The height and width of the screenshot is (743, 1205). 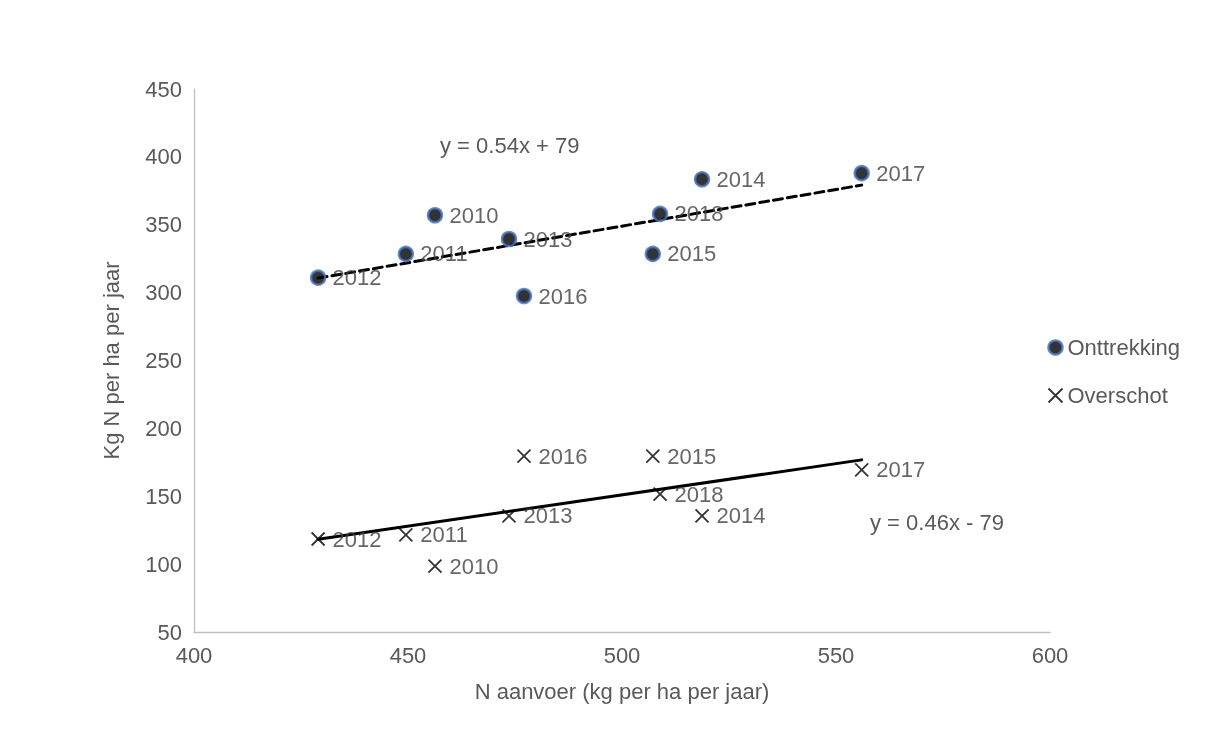 I want to click on legend-label: Onttrekking, so click(x=1124, y=347).